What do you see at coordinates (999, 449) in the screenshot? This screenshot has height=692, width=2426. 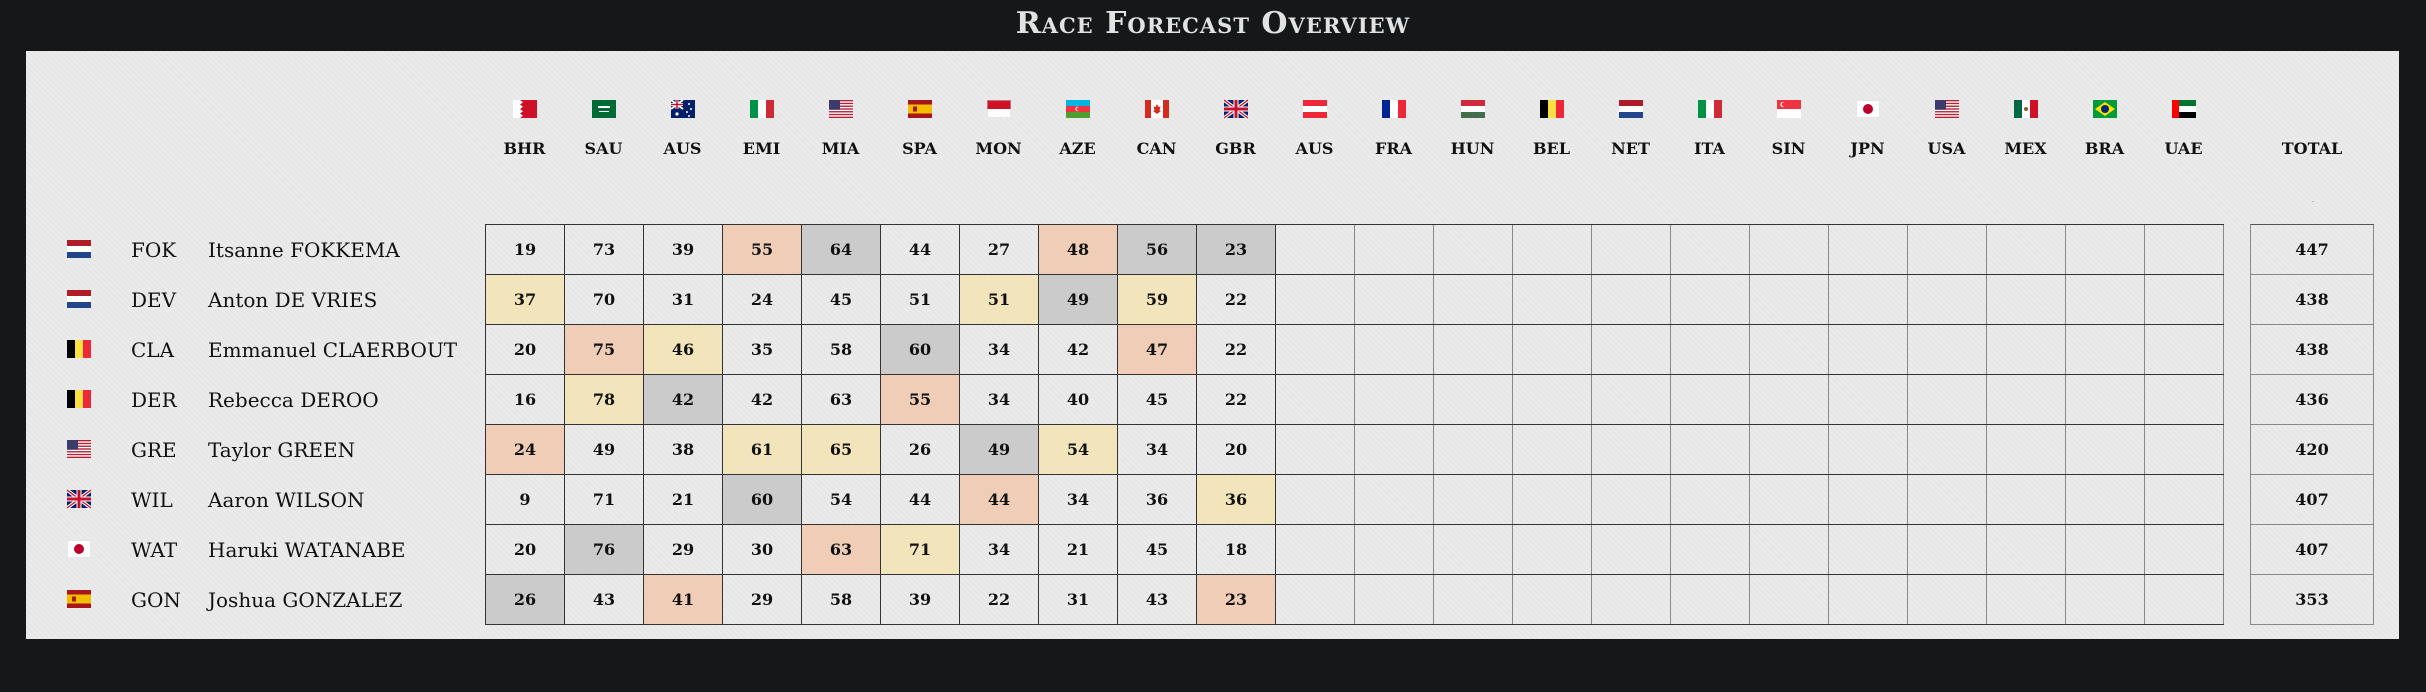 I see `score-cell: 49` at bounding box center [999, 449].